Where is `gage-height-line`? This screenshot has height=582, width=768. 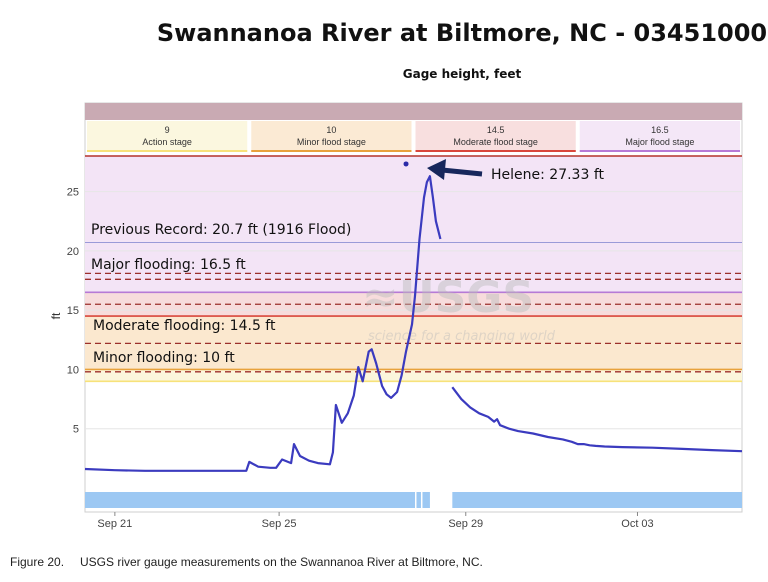 gage-height-line is located at coordinates (597, 419).